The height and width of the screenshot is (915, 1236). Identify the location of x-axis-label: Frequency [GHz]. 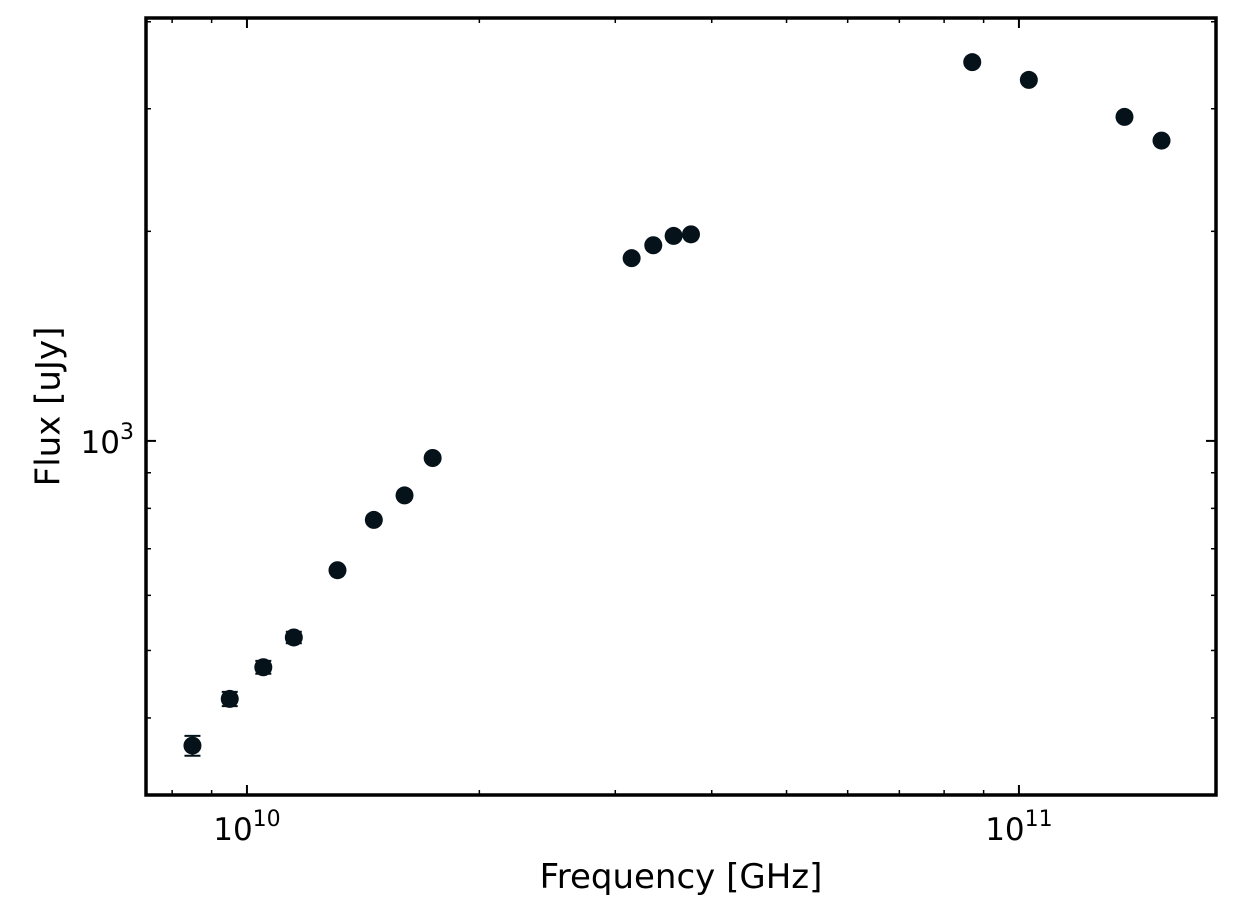
(681, 877).